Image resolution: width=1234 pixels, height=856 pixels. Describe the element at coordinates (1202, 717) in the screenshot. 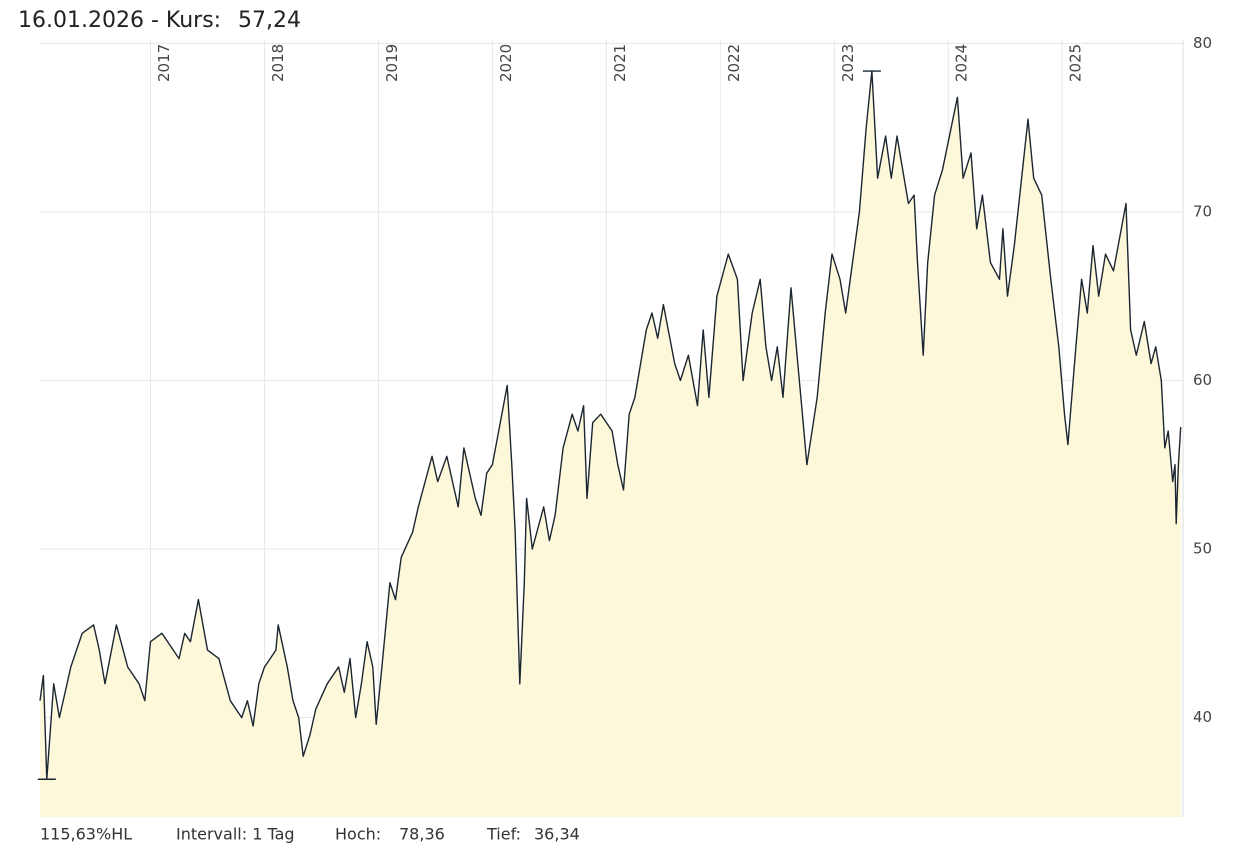

I see `y-tick-label: 40` at that location.